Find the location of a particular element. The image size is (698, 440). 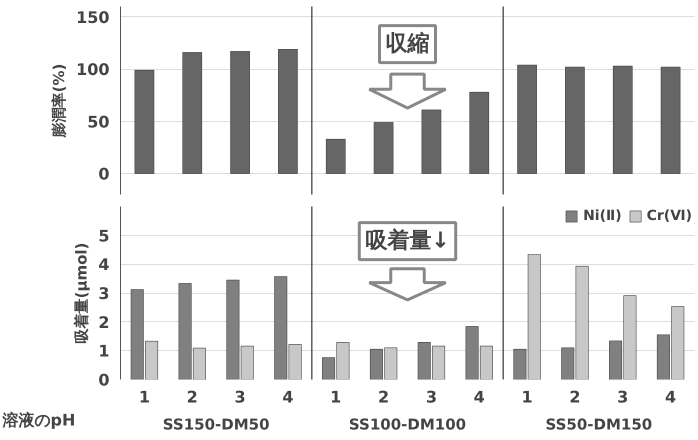

text: SS150-DM50 is located at coordinates (216, 425).